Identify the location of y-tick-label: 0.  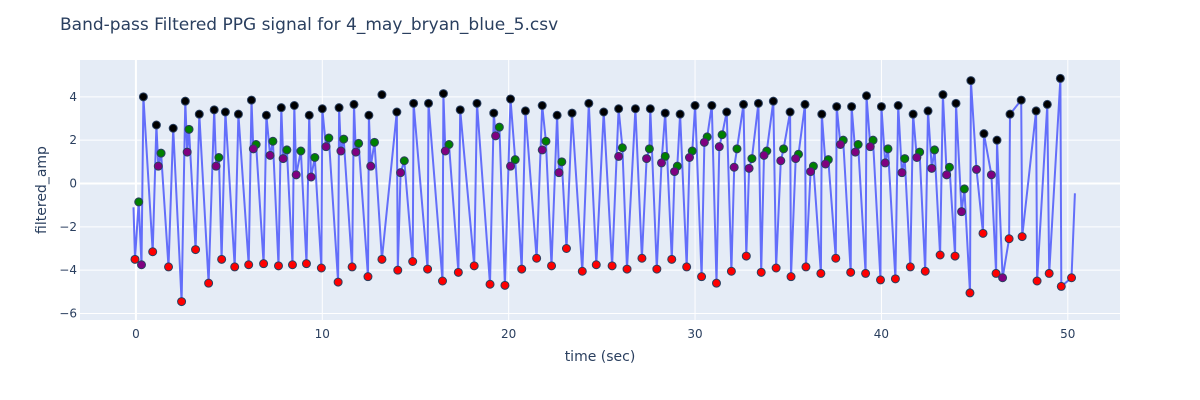
(73, 184).